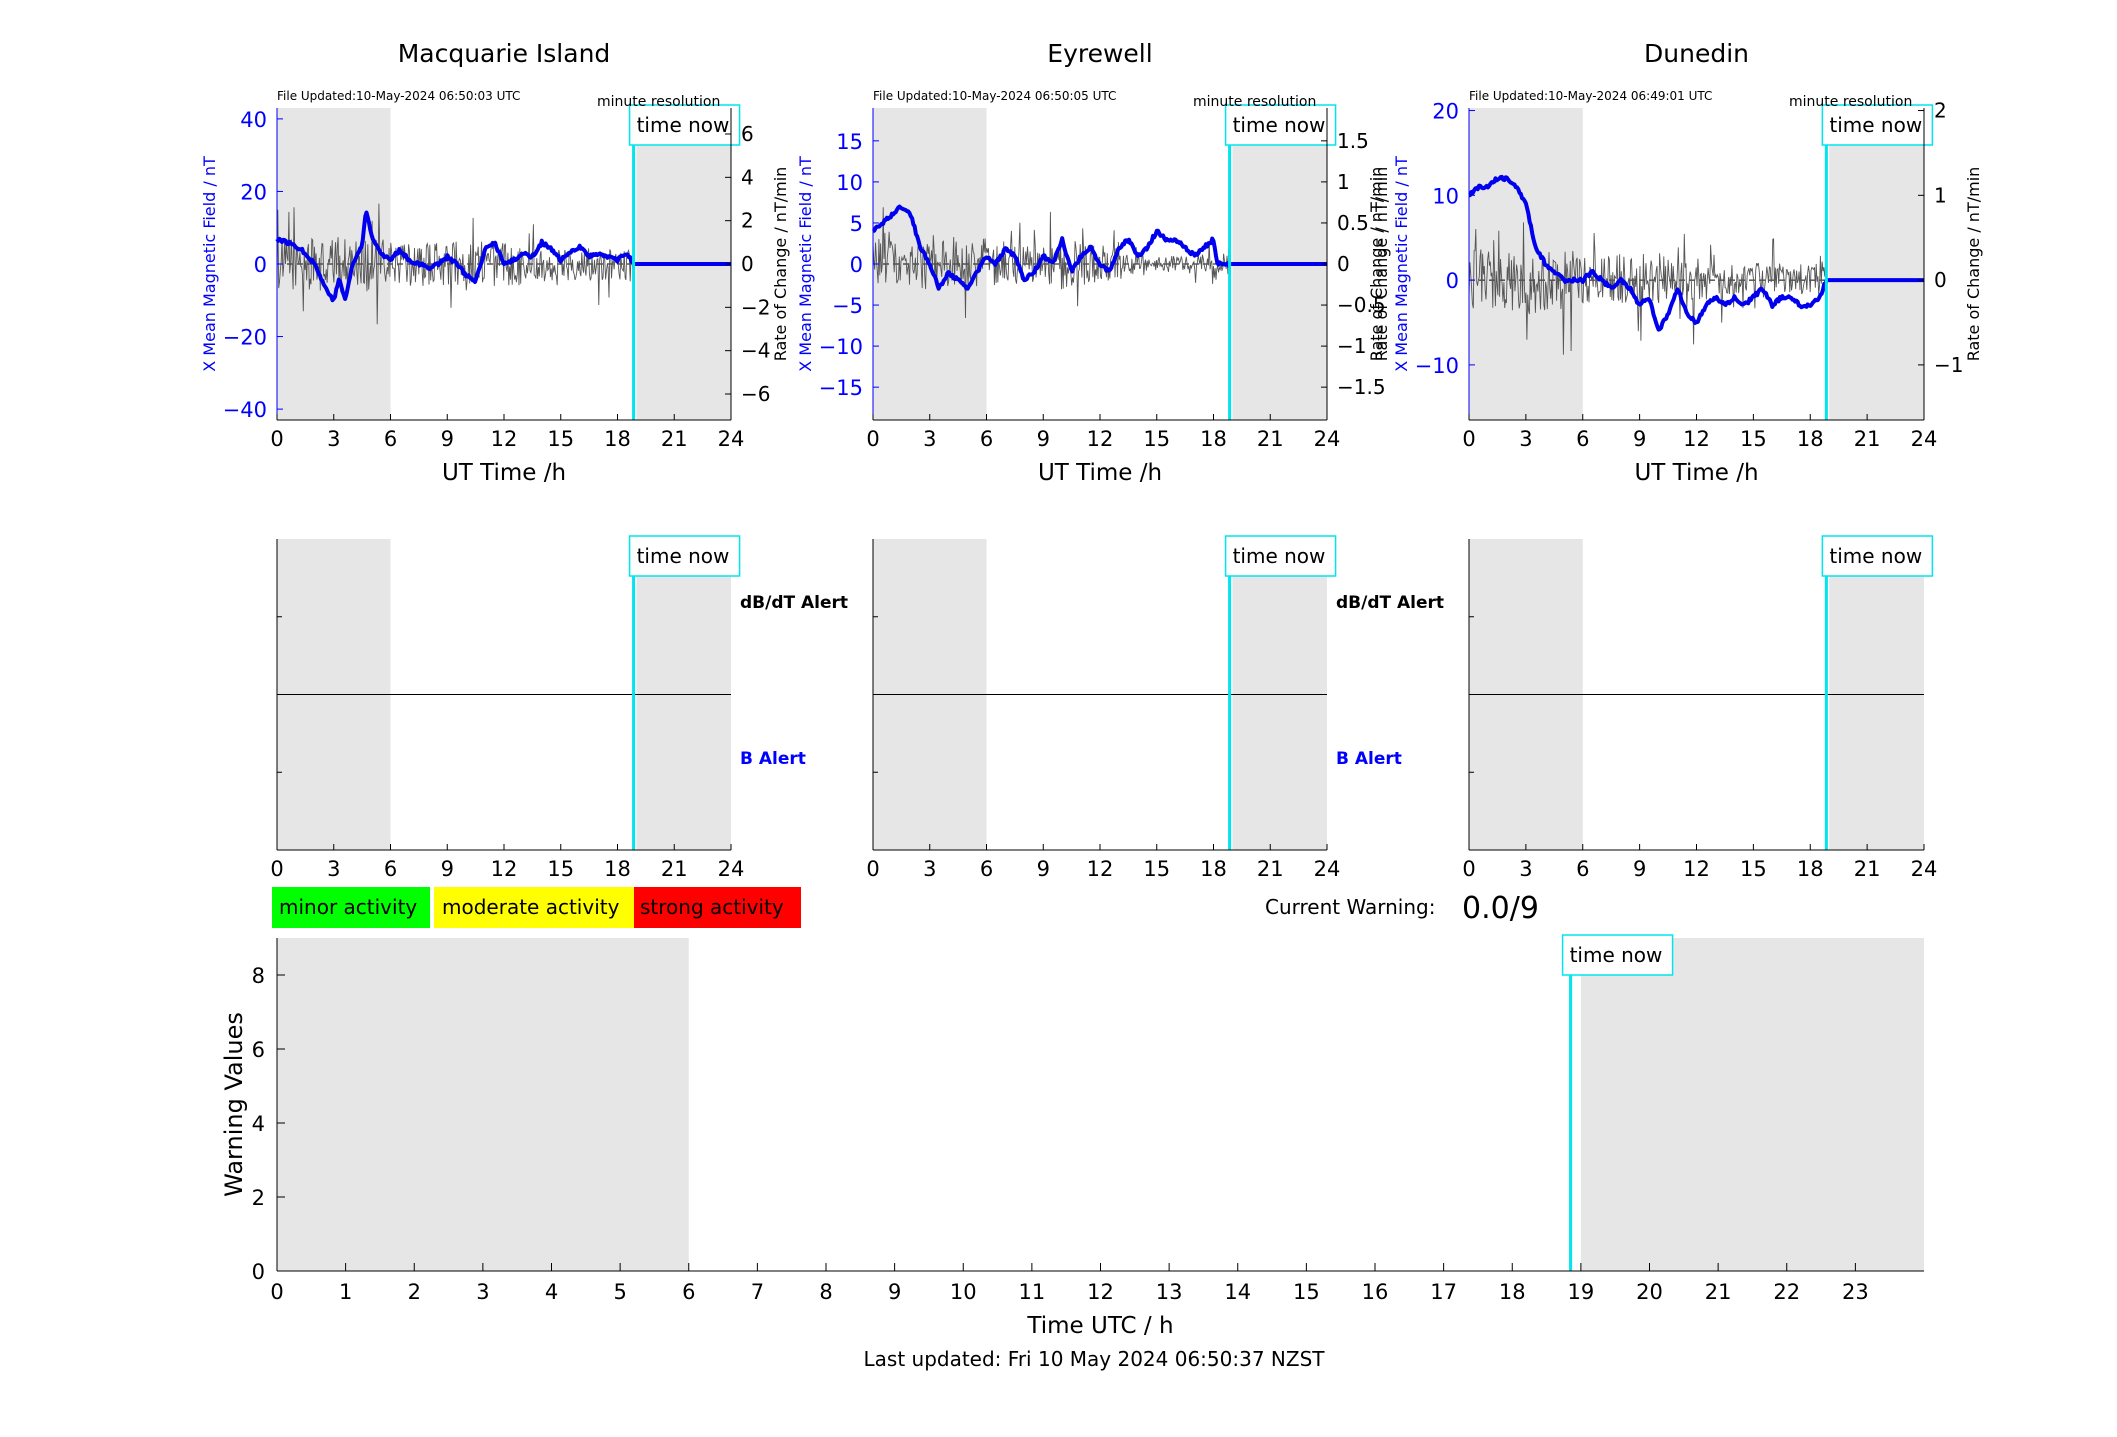  I want to click on y2-tick-label: 0, so click(1940, 280).